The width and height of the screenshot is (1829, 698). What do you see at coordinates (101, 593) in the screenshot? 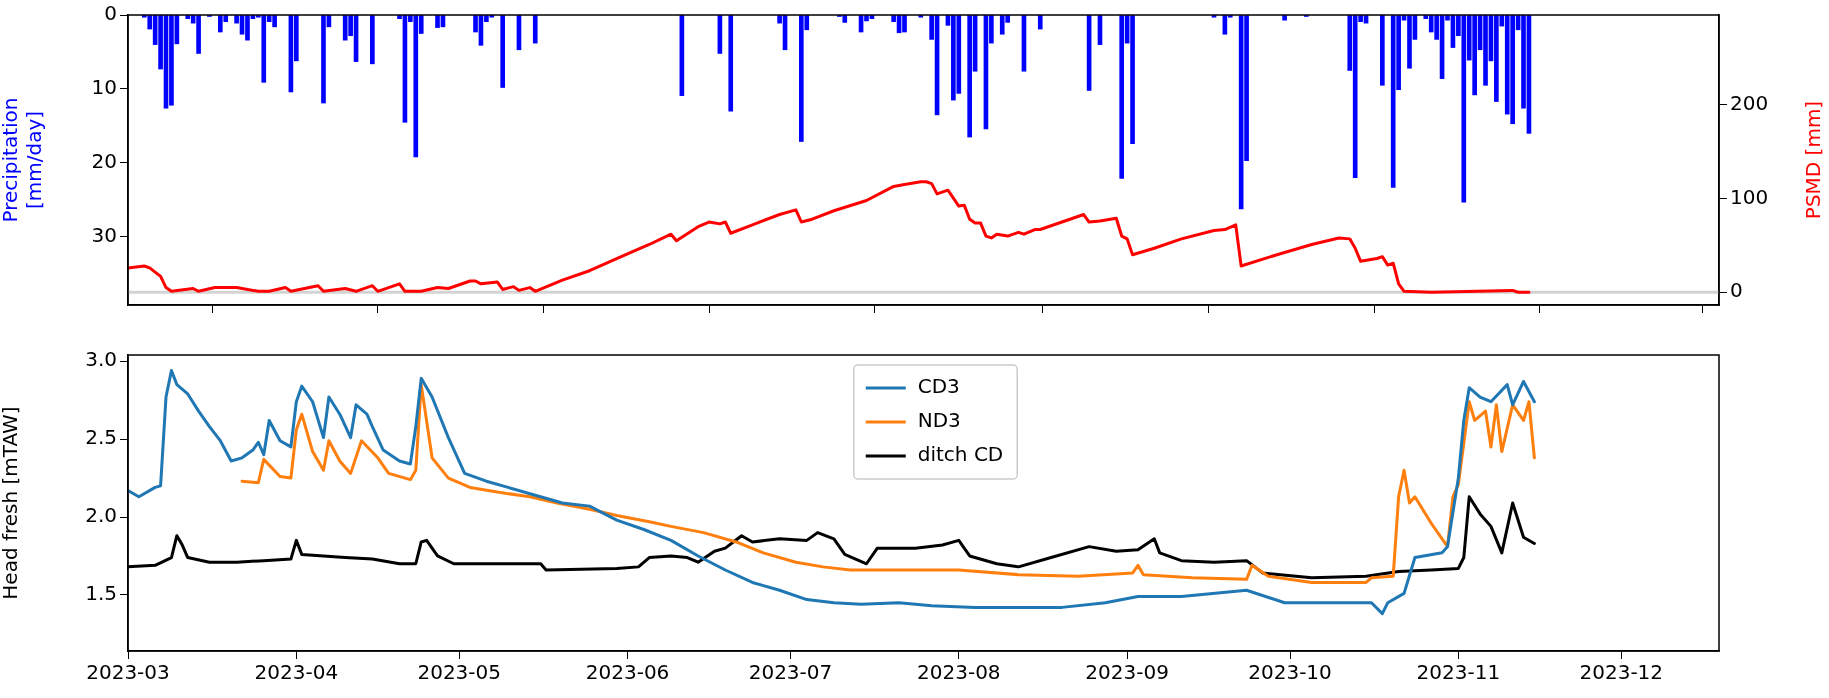
I see `y-tick-label: 1.5` at bounding box center [101, 593].